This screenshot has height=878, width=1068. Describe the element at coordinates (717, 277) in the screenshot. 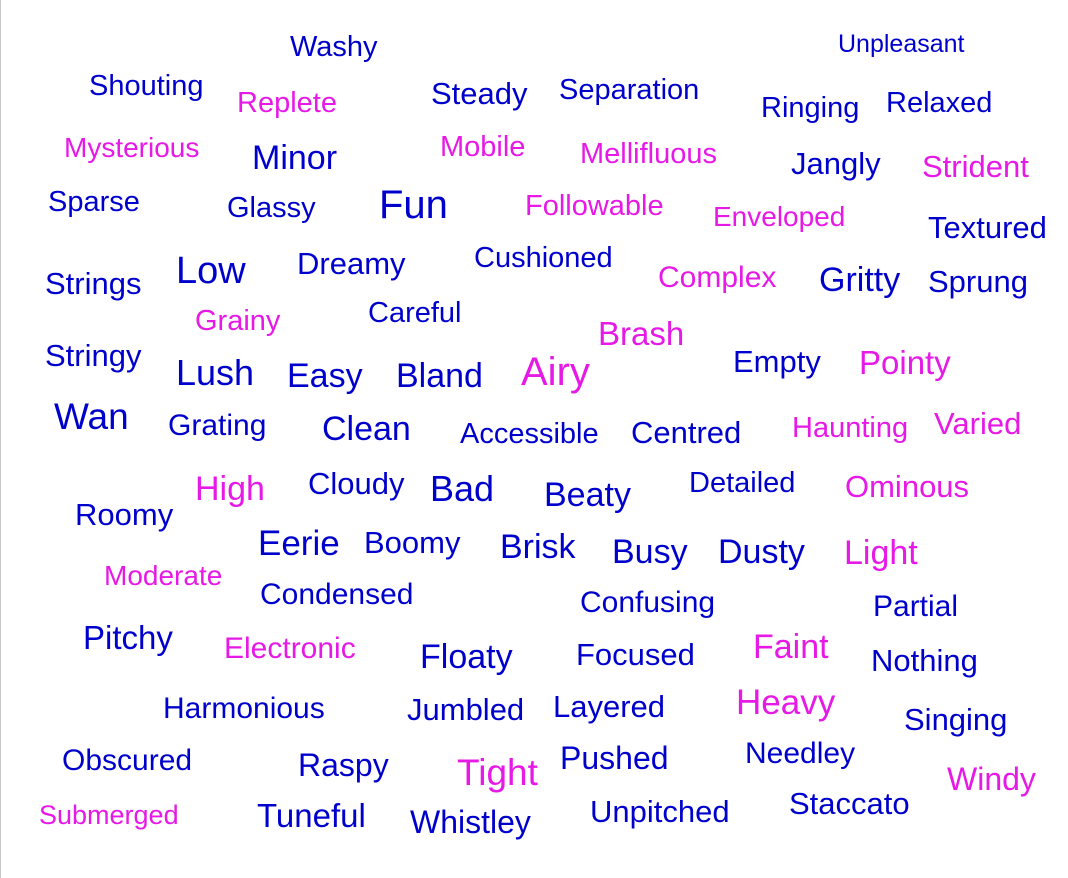

I see `cloud-word: Complex` at that location.